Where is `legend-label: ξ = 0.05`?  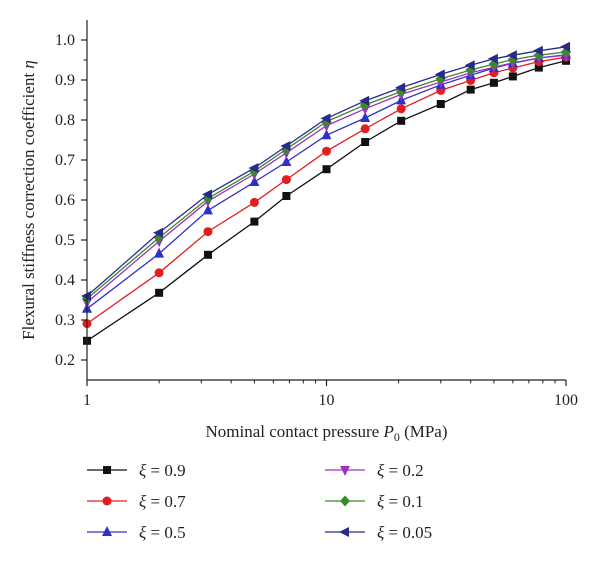 legend-label: ξ = 0.05 is located at coordinates (404, 532).